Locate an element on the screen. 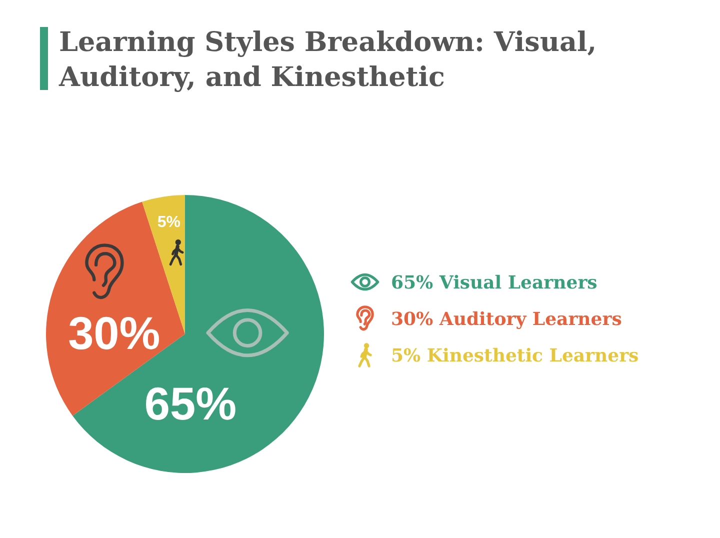  data-label: 65% is located at coordinates (190, 403).